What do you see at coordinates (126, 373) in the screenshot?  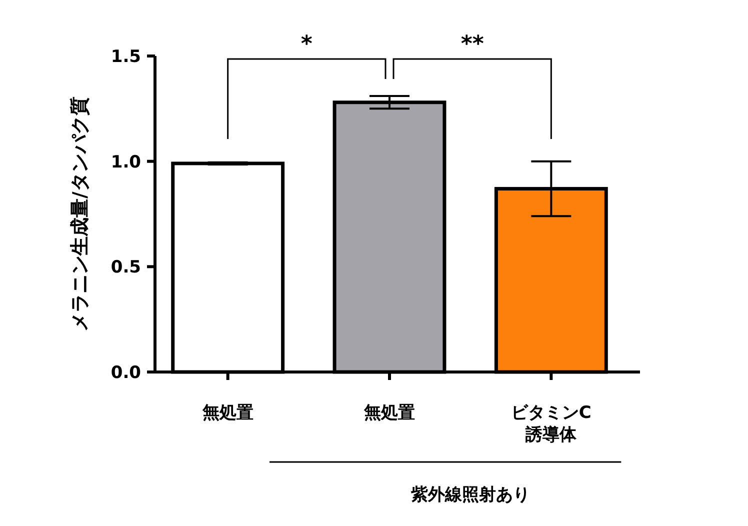 I see `y-tick-label: 0.0` at bounding box center [126, 373].